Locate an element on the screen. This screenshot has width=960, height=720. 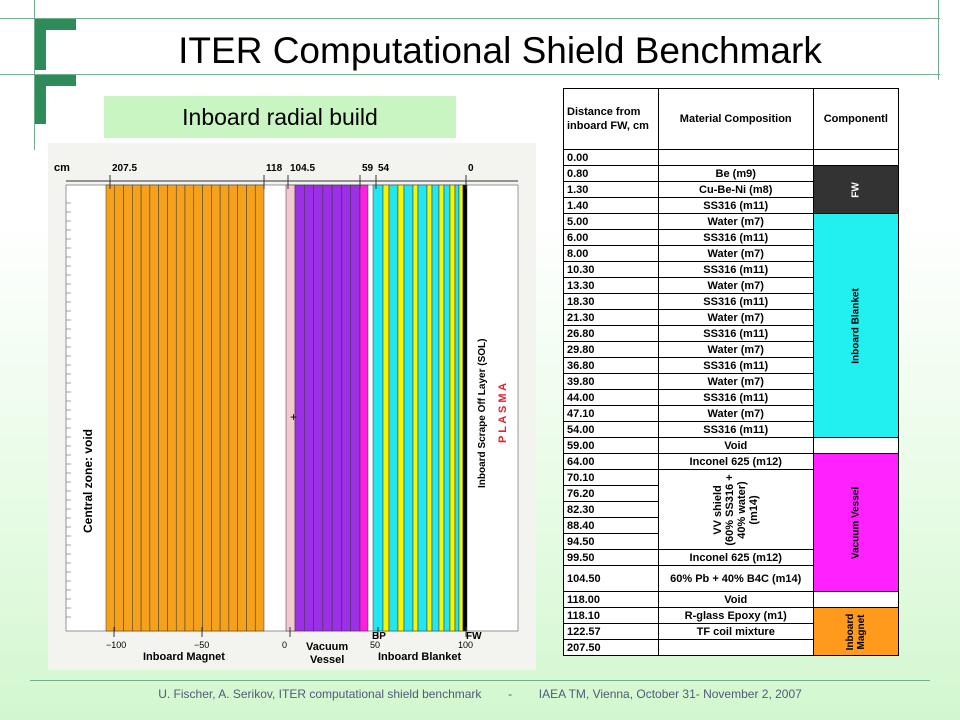
component-magnet: Inboard Magnet is located at coordinates (856, 631).